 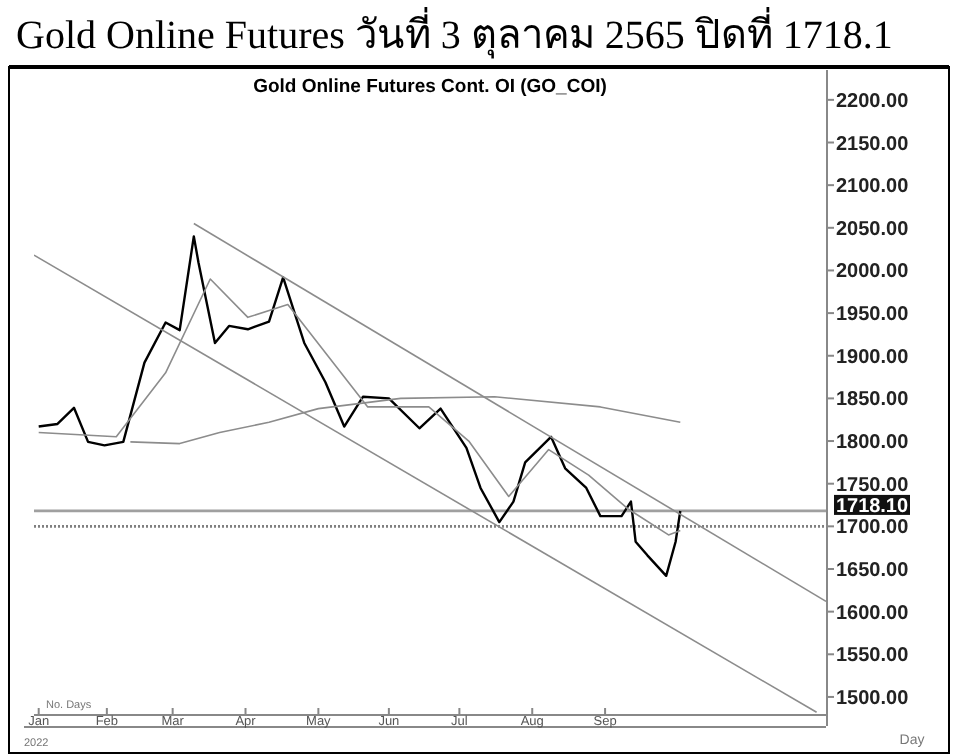 What do you see at coordinates (873, 656) in the screenshot?
I see `y-tick-label: 1550.00` at bounding box center [873, 656].